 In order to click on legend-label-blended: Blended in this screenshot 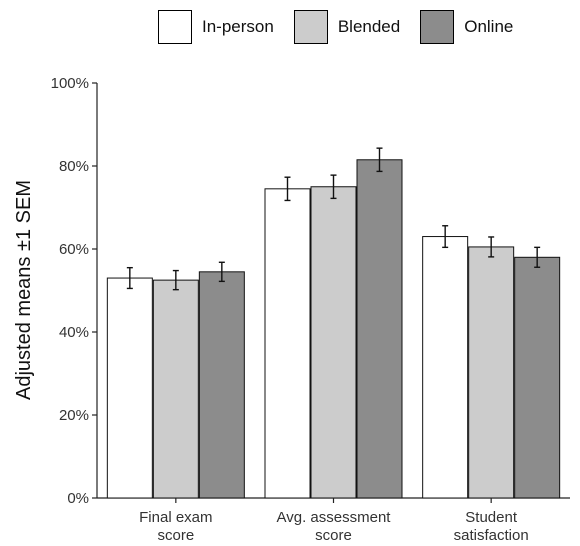, I will do `click(369, 26)`.